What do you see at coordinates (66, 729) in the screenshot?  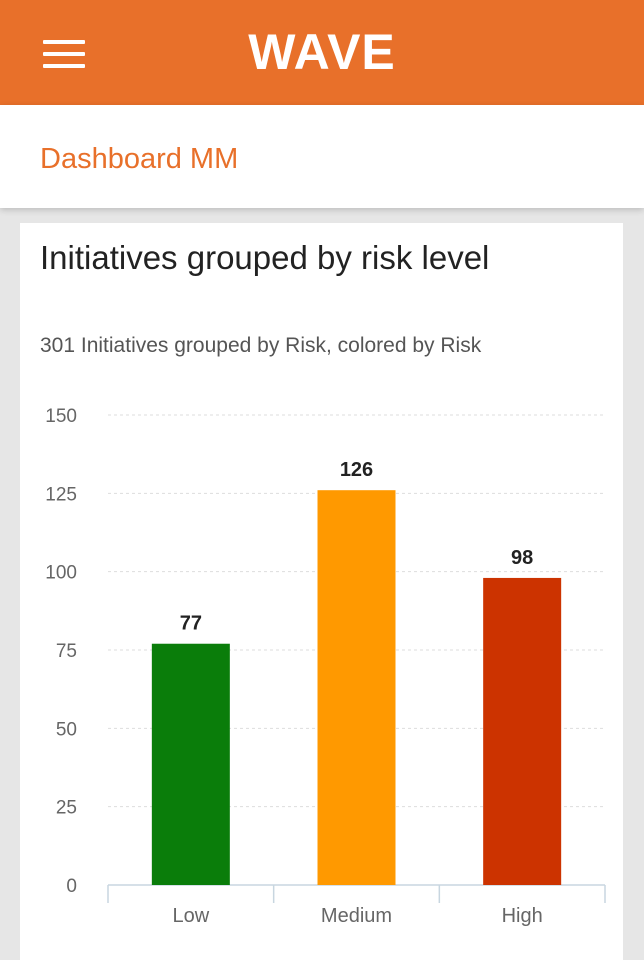 I see `y-tick-label: 50` at bounding box center [66, 729].